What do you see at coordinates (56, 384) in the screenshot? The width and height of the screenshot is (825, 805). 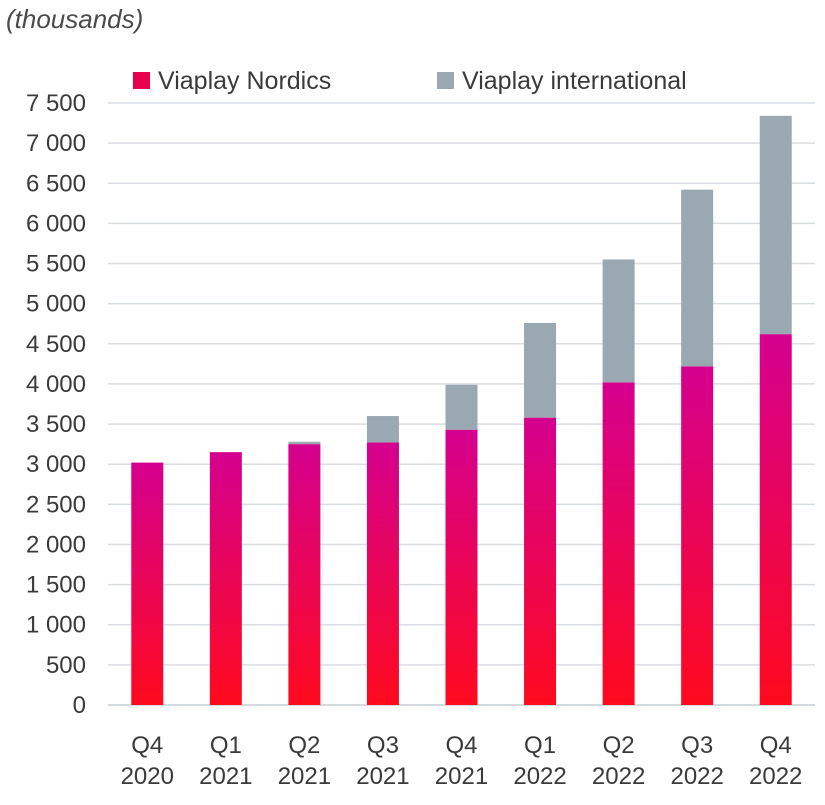 I see `y-tick-label: 4 000` at bounding box center [56, 384].